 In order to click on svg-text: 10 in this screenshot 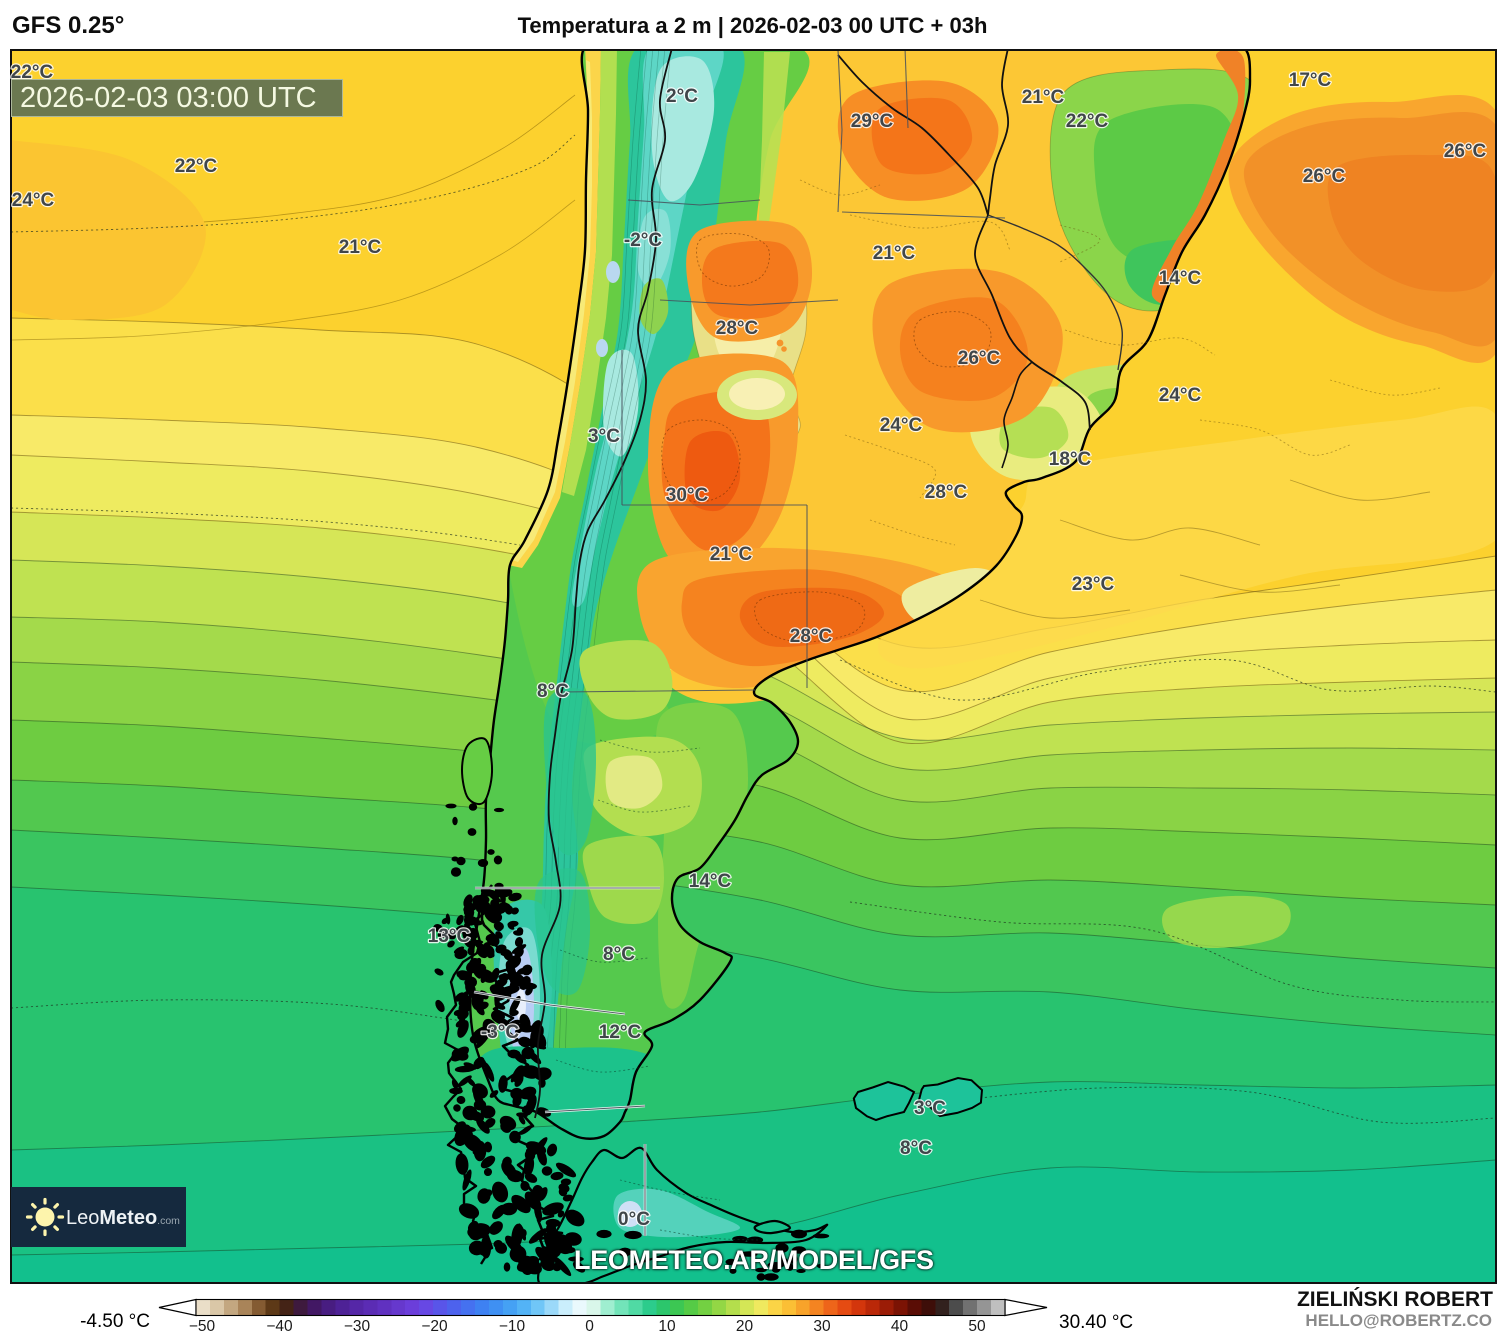, I will do `click(667, 1326)`.